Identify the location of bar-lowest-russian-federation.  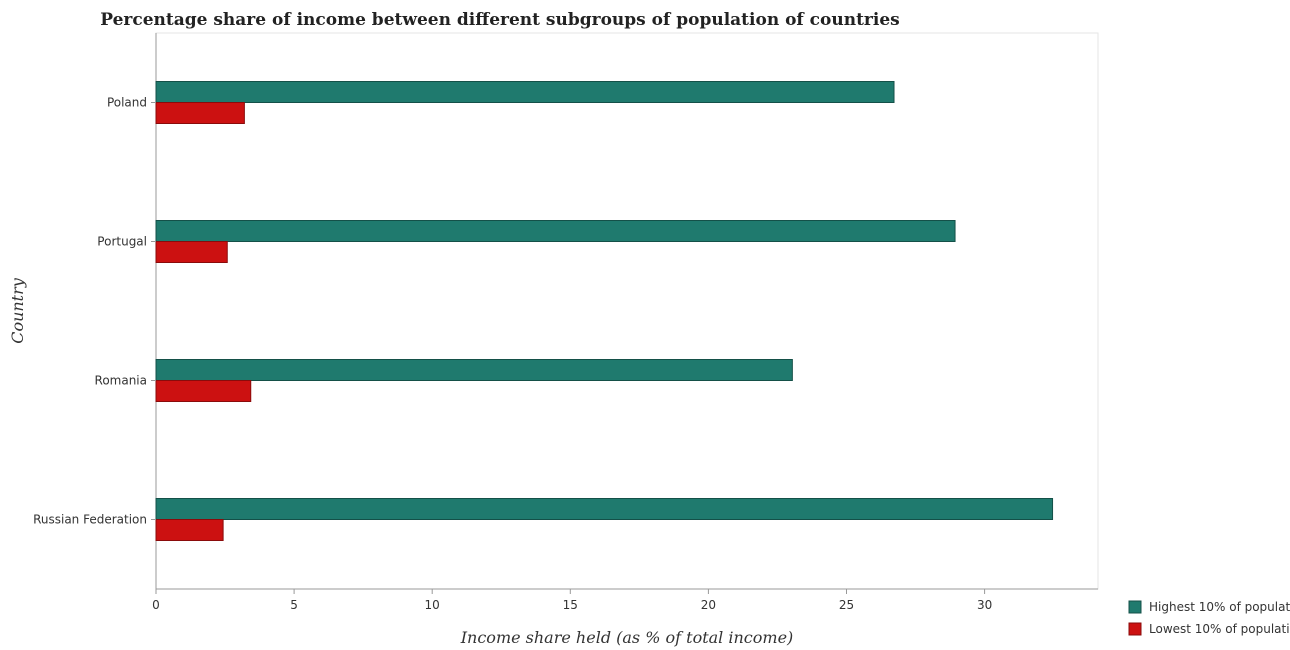
(189, 530).